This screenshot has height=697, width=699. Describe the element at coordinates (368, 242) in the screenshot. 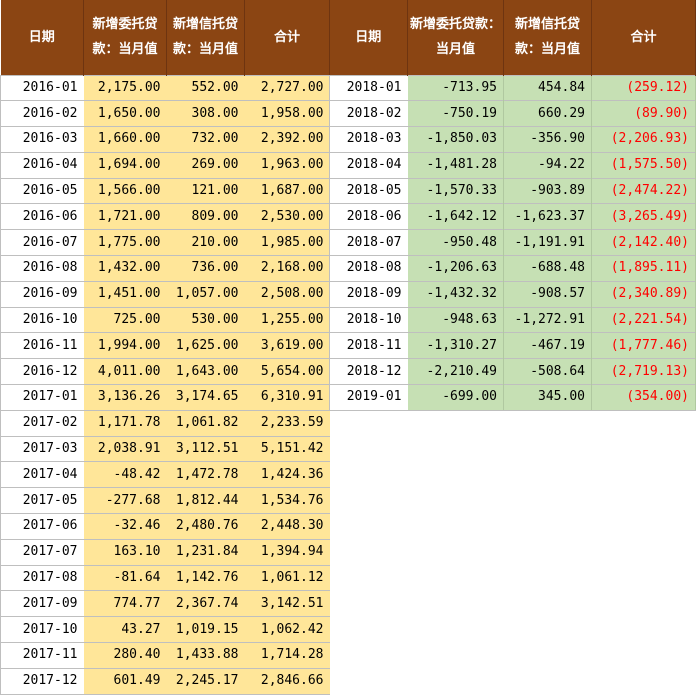

I see `date-cell: 2018-07` at that location.